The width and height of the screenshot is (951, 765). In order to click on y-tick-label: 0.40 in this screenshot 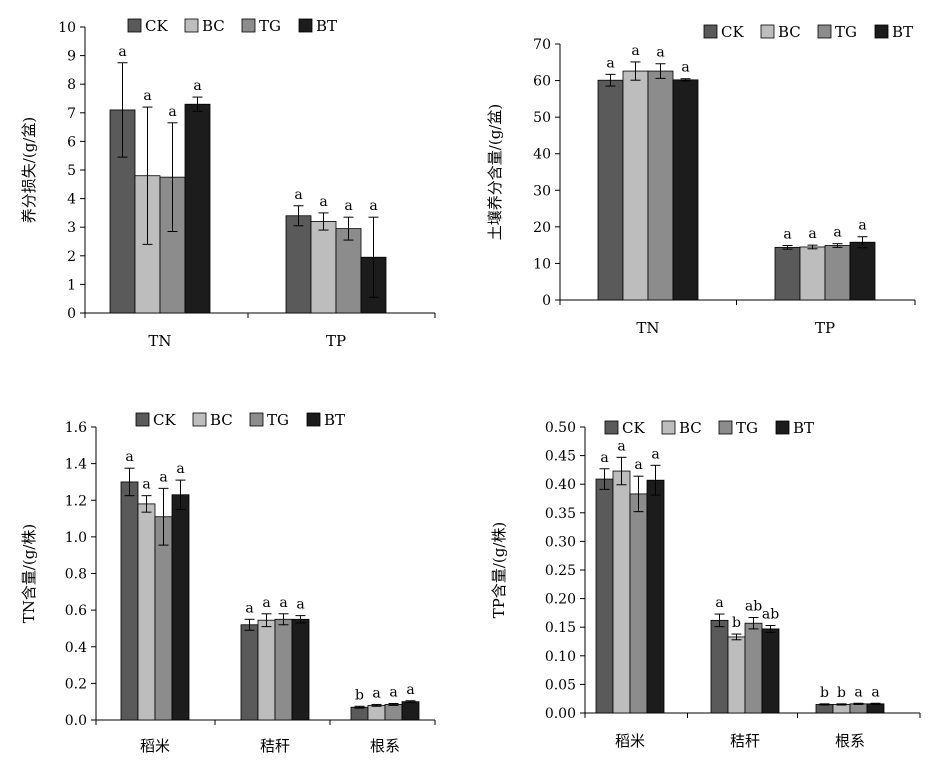, I will do `click(560, 485)`.